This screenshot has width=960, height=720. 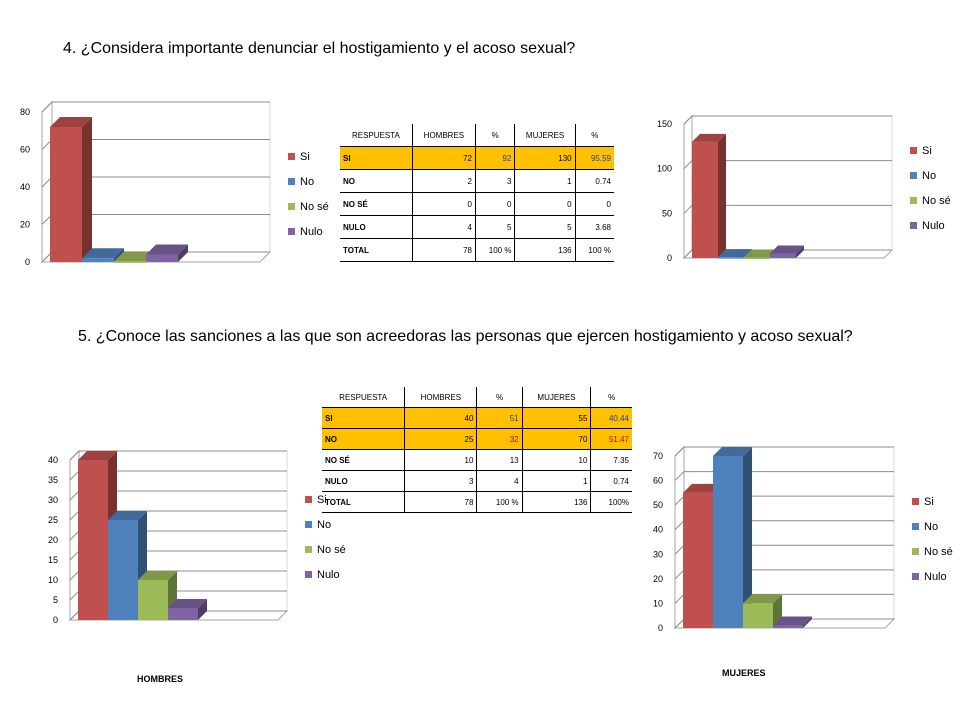 What do you see at coordinates (376, 181) in the screenshot?
I see `table-cell: NO` at bounding box center [376, 181].